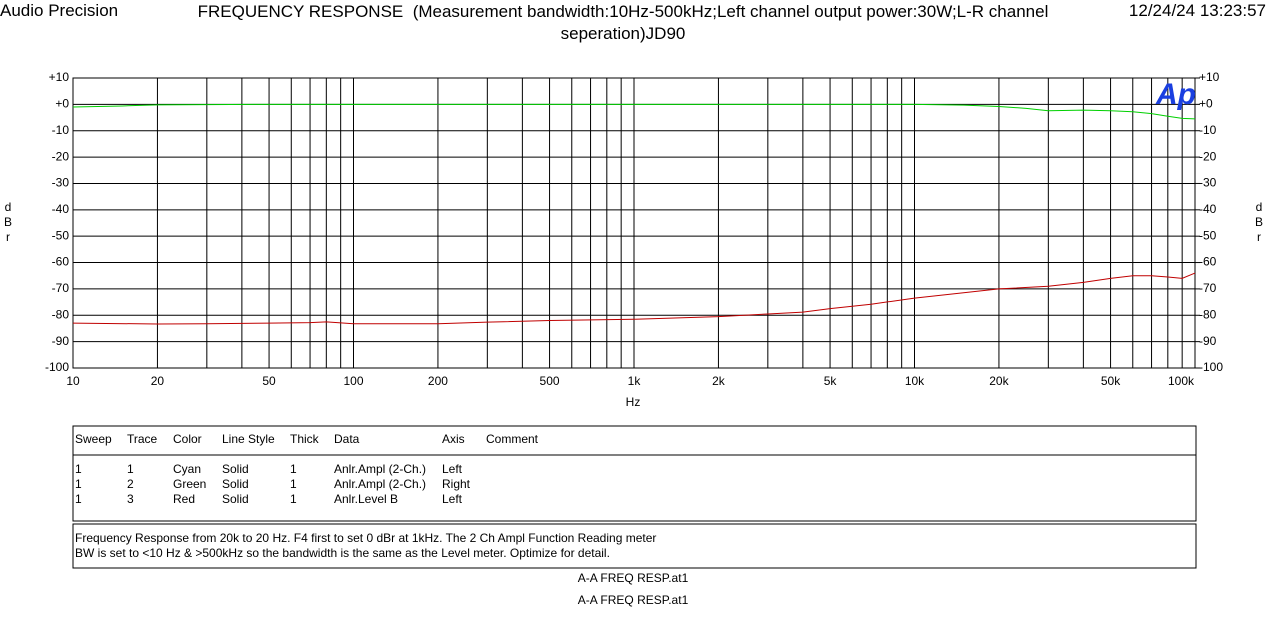 This screenshot has height=619, width=1268. What do you see at coordinates (1175, 94) in the screenshot?
I see `logo: Ap` at bounding box center [1175, 94].